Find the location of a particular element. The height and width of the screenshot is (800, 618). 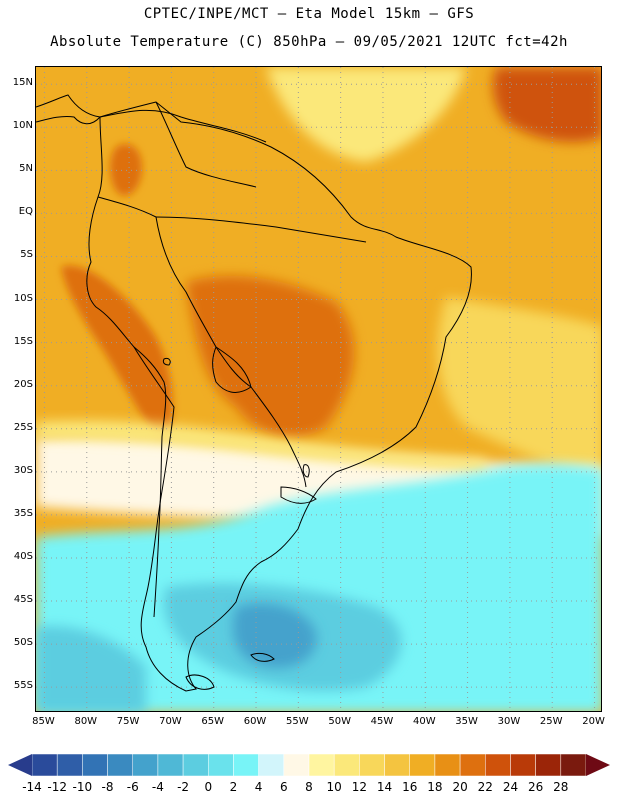

lon-label: 25W is located at coordinates (551, 721).